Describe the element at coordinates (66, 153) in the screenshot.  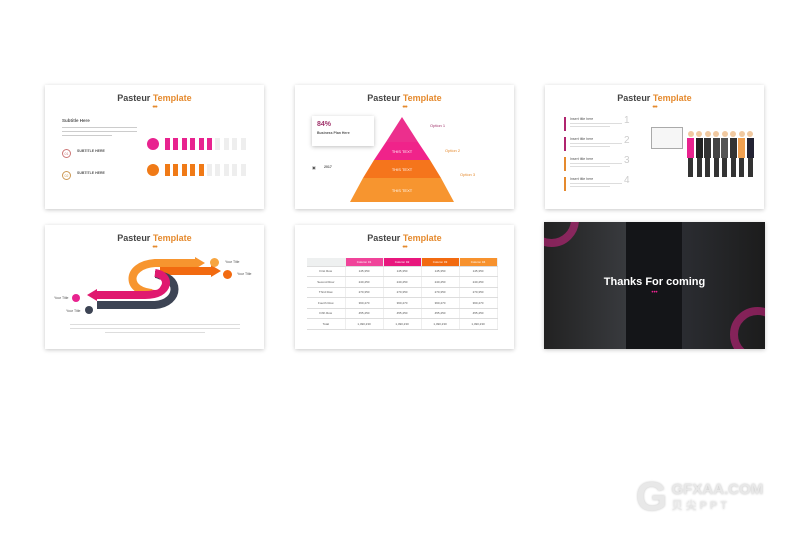
I see `number-badge: 01` at that location.